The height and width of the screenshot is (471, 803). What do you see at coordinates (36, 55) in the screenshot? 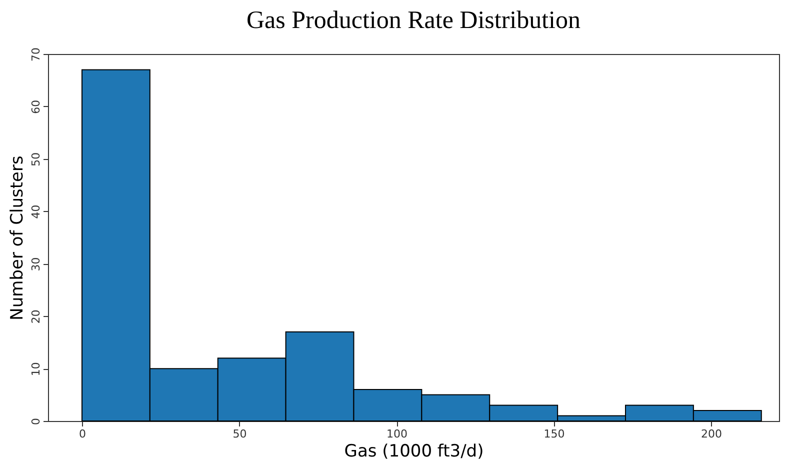
I see `y-tick-label: 70` at bounding box center [36, 55].